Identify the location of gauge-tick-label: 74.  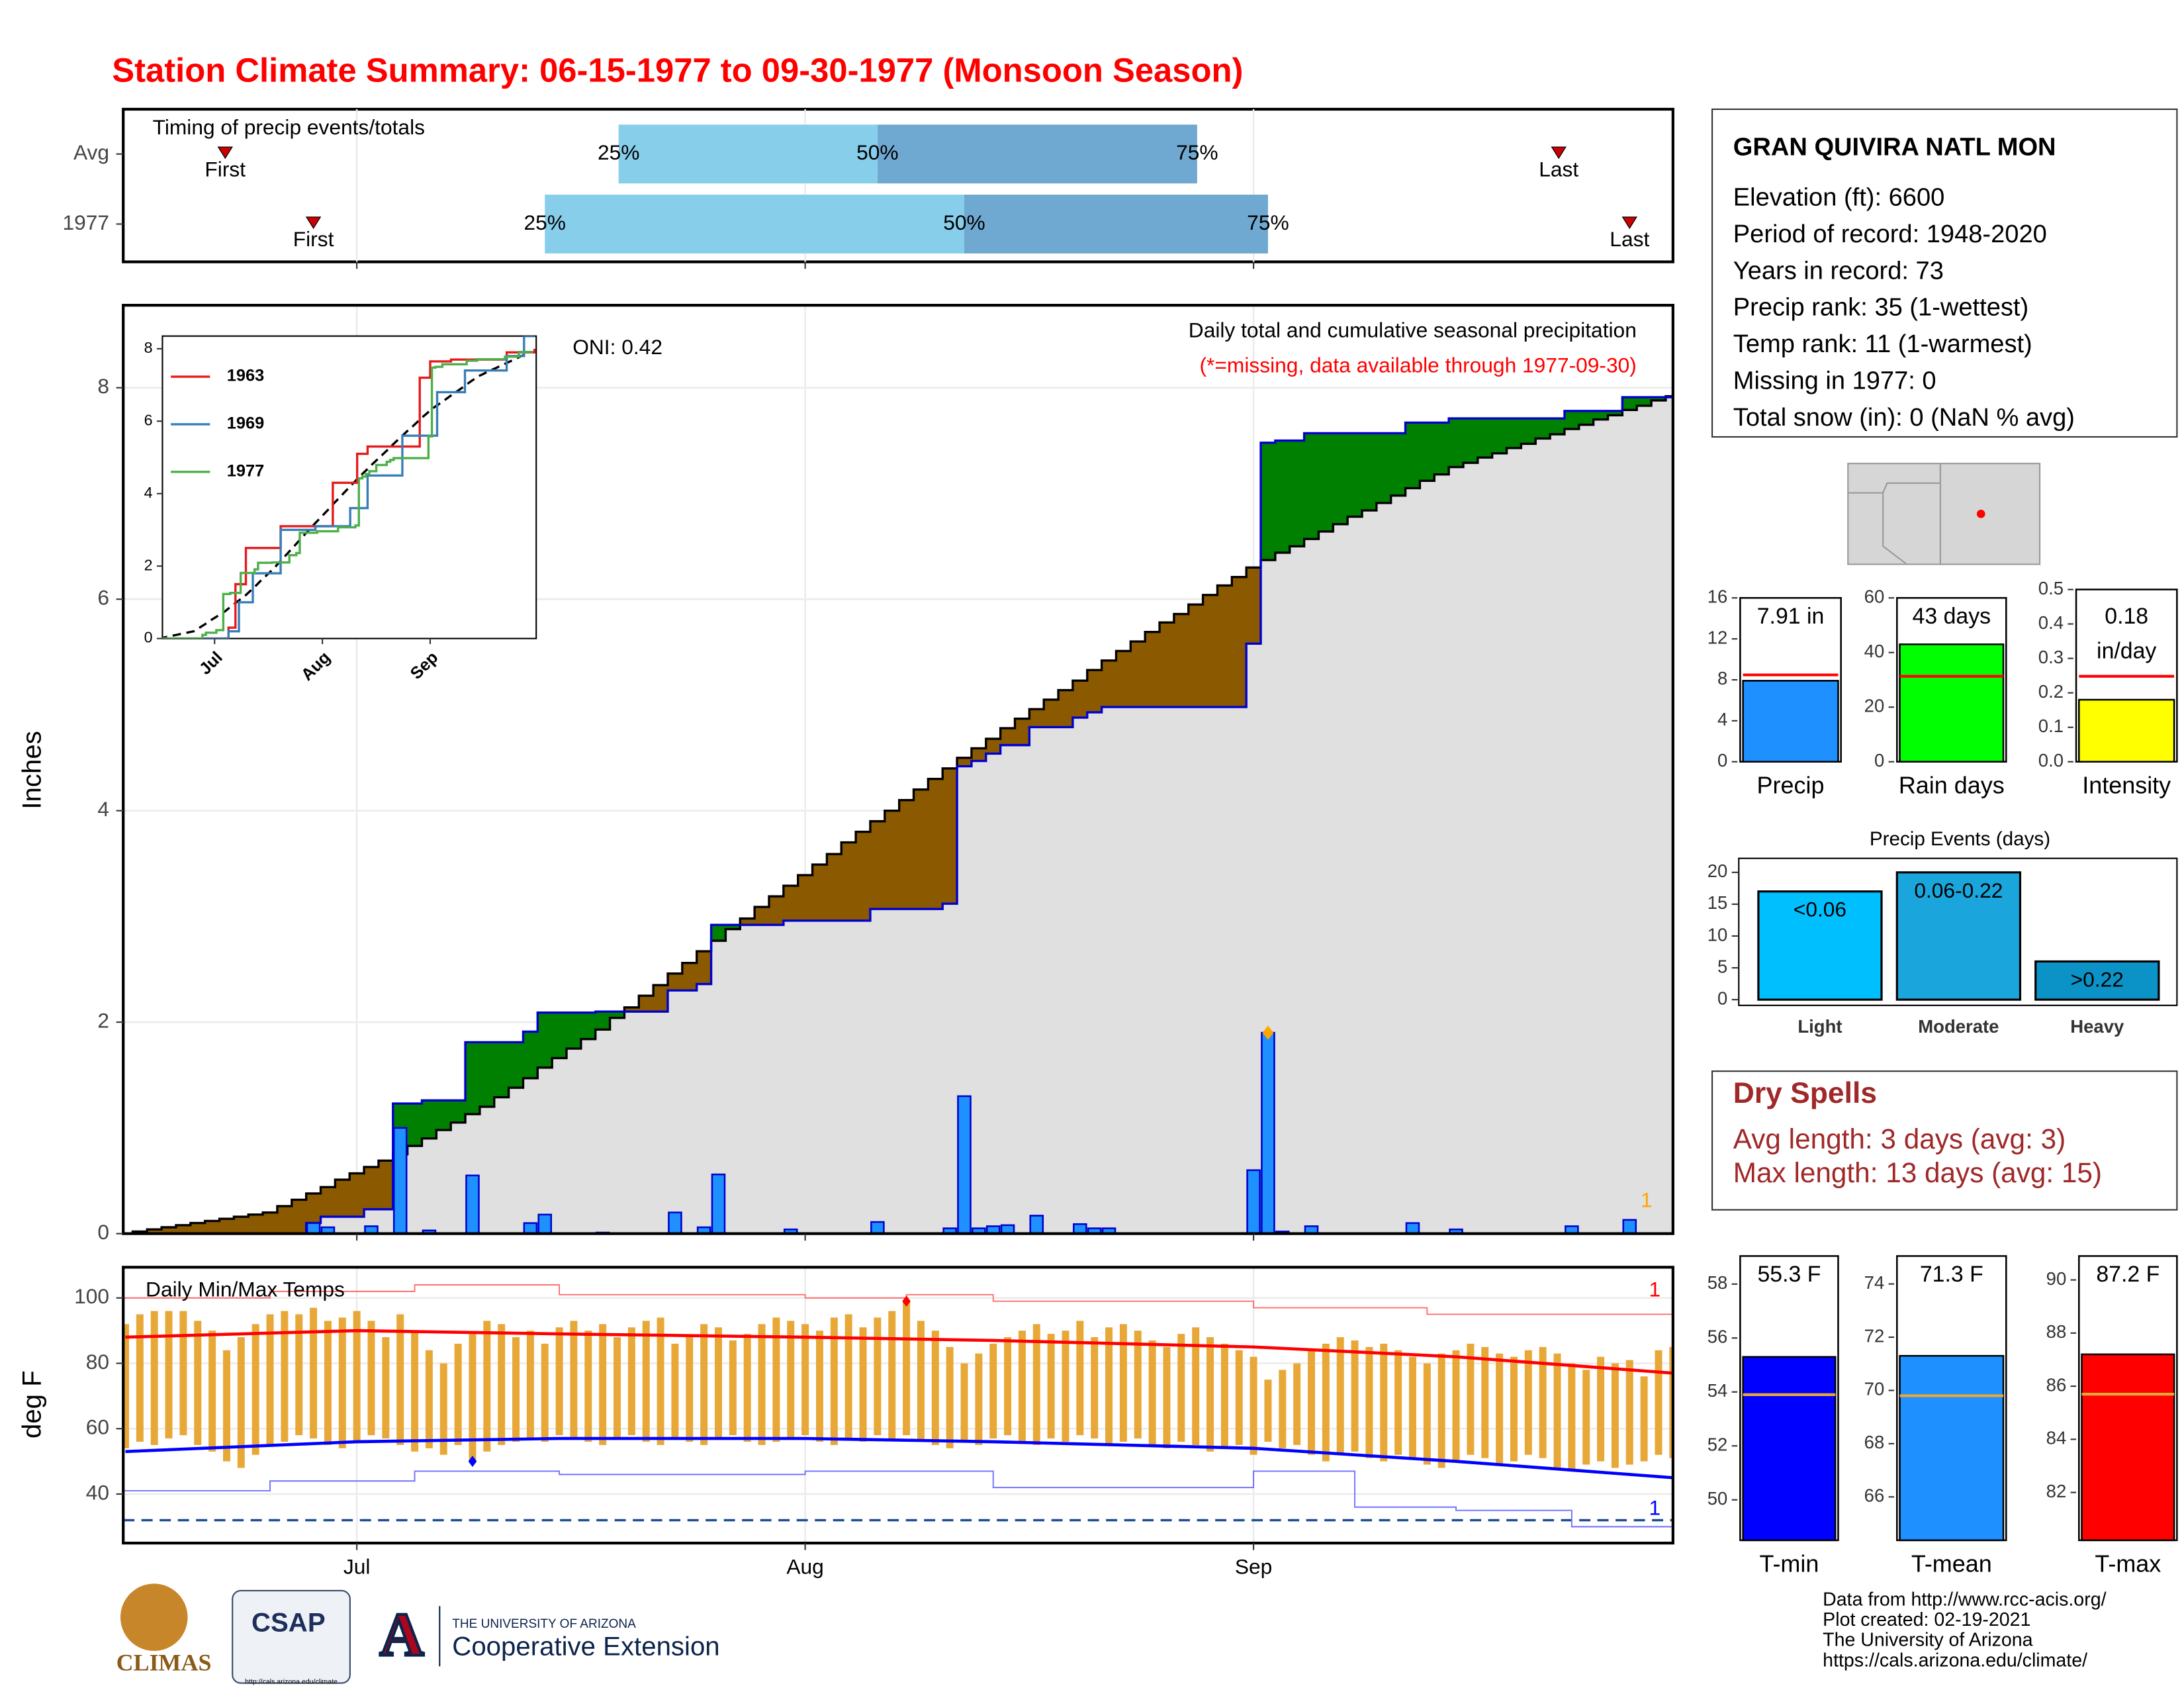
(1874, 1282).